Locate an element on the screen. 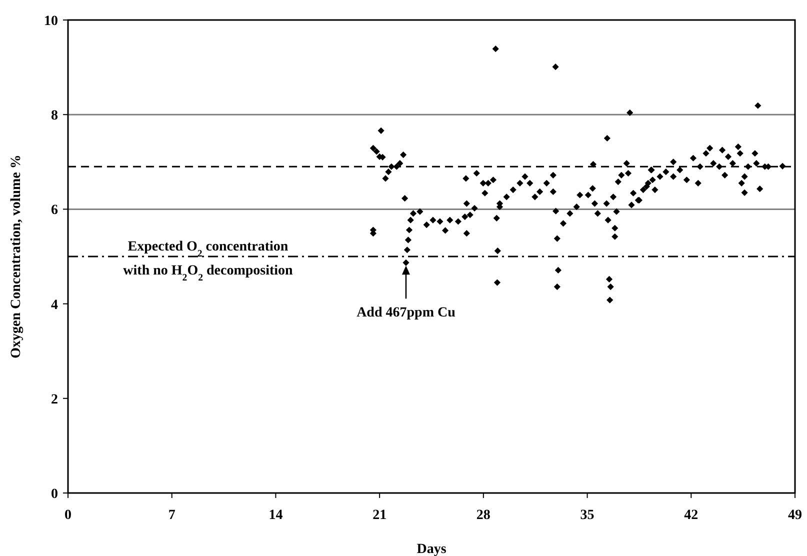  y-tick-label: 8 is located at coordinates (54, 116).